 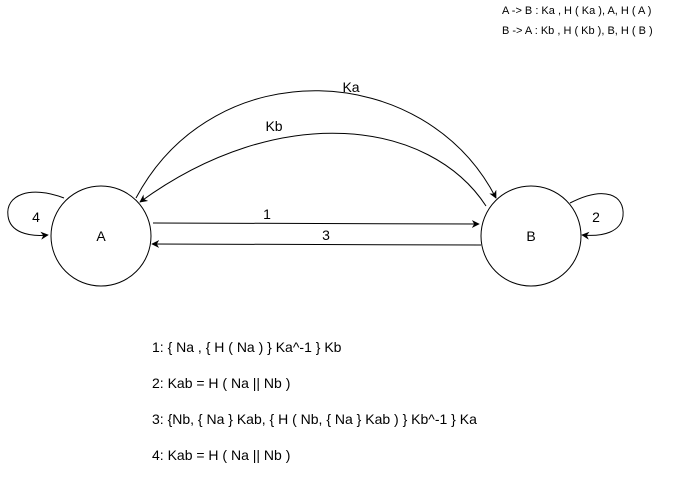 What do you see at coordinates (326, 235) in the screenshot?
I see `edge-b-to-a-label: 3` at bounding box center [326, 235].